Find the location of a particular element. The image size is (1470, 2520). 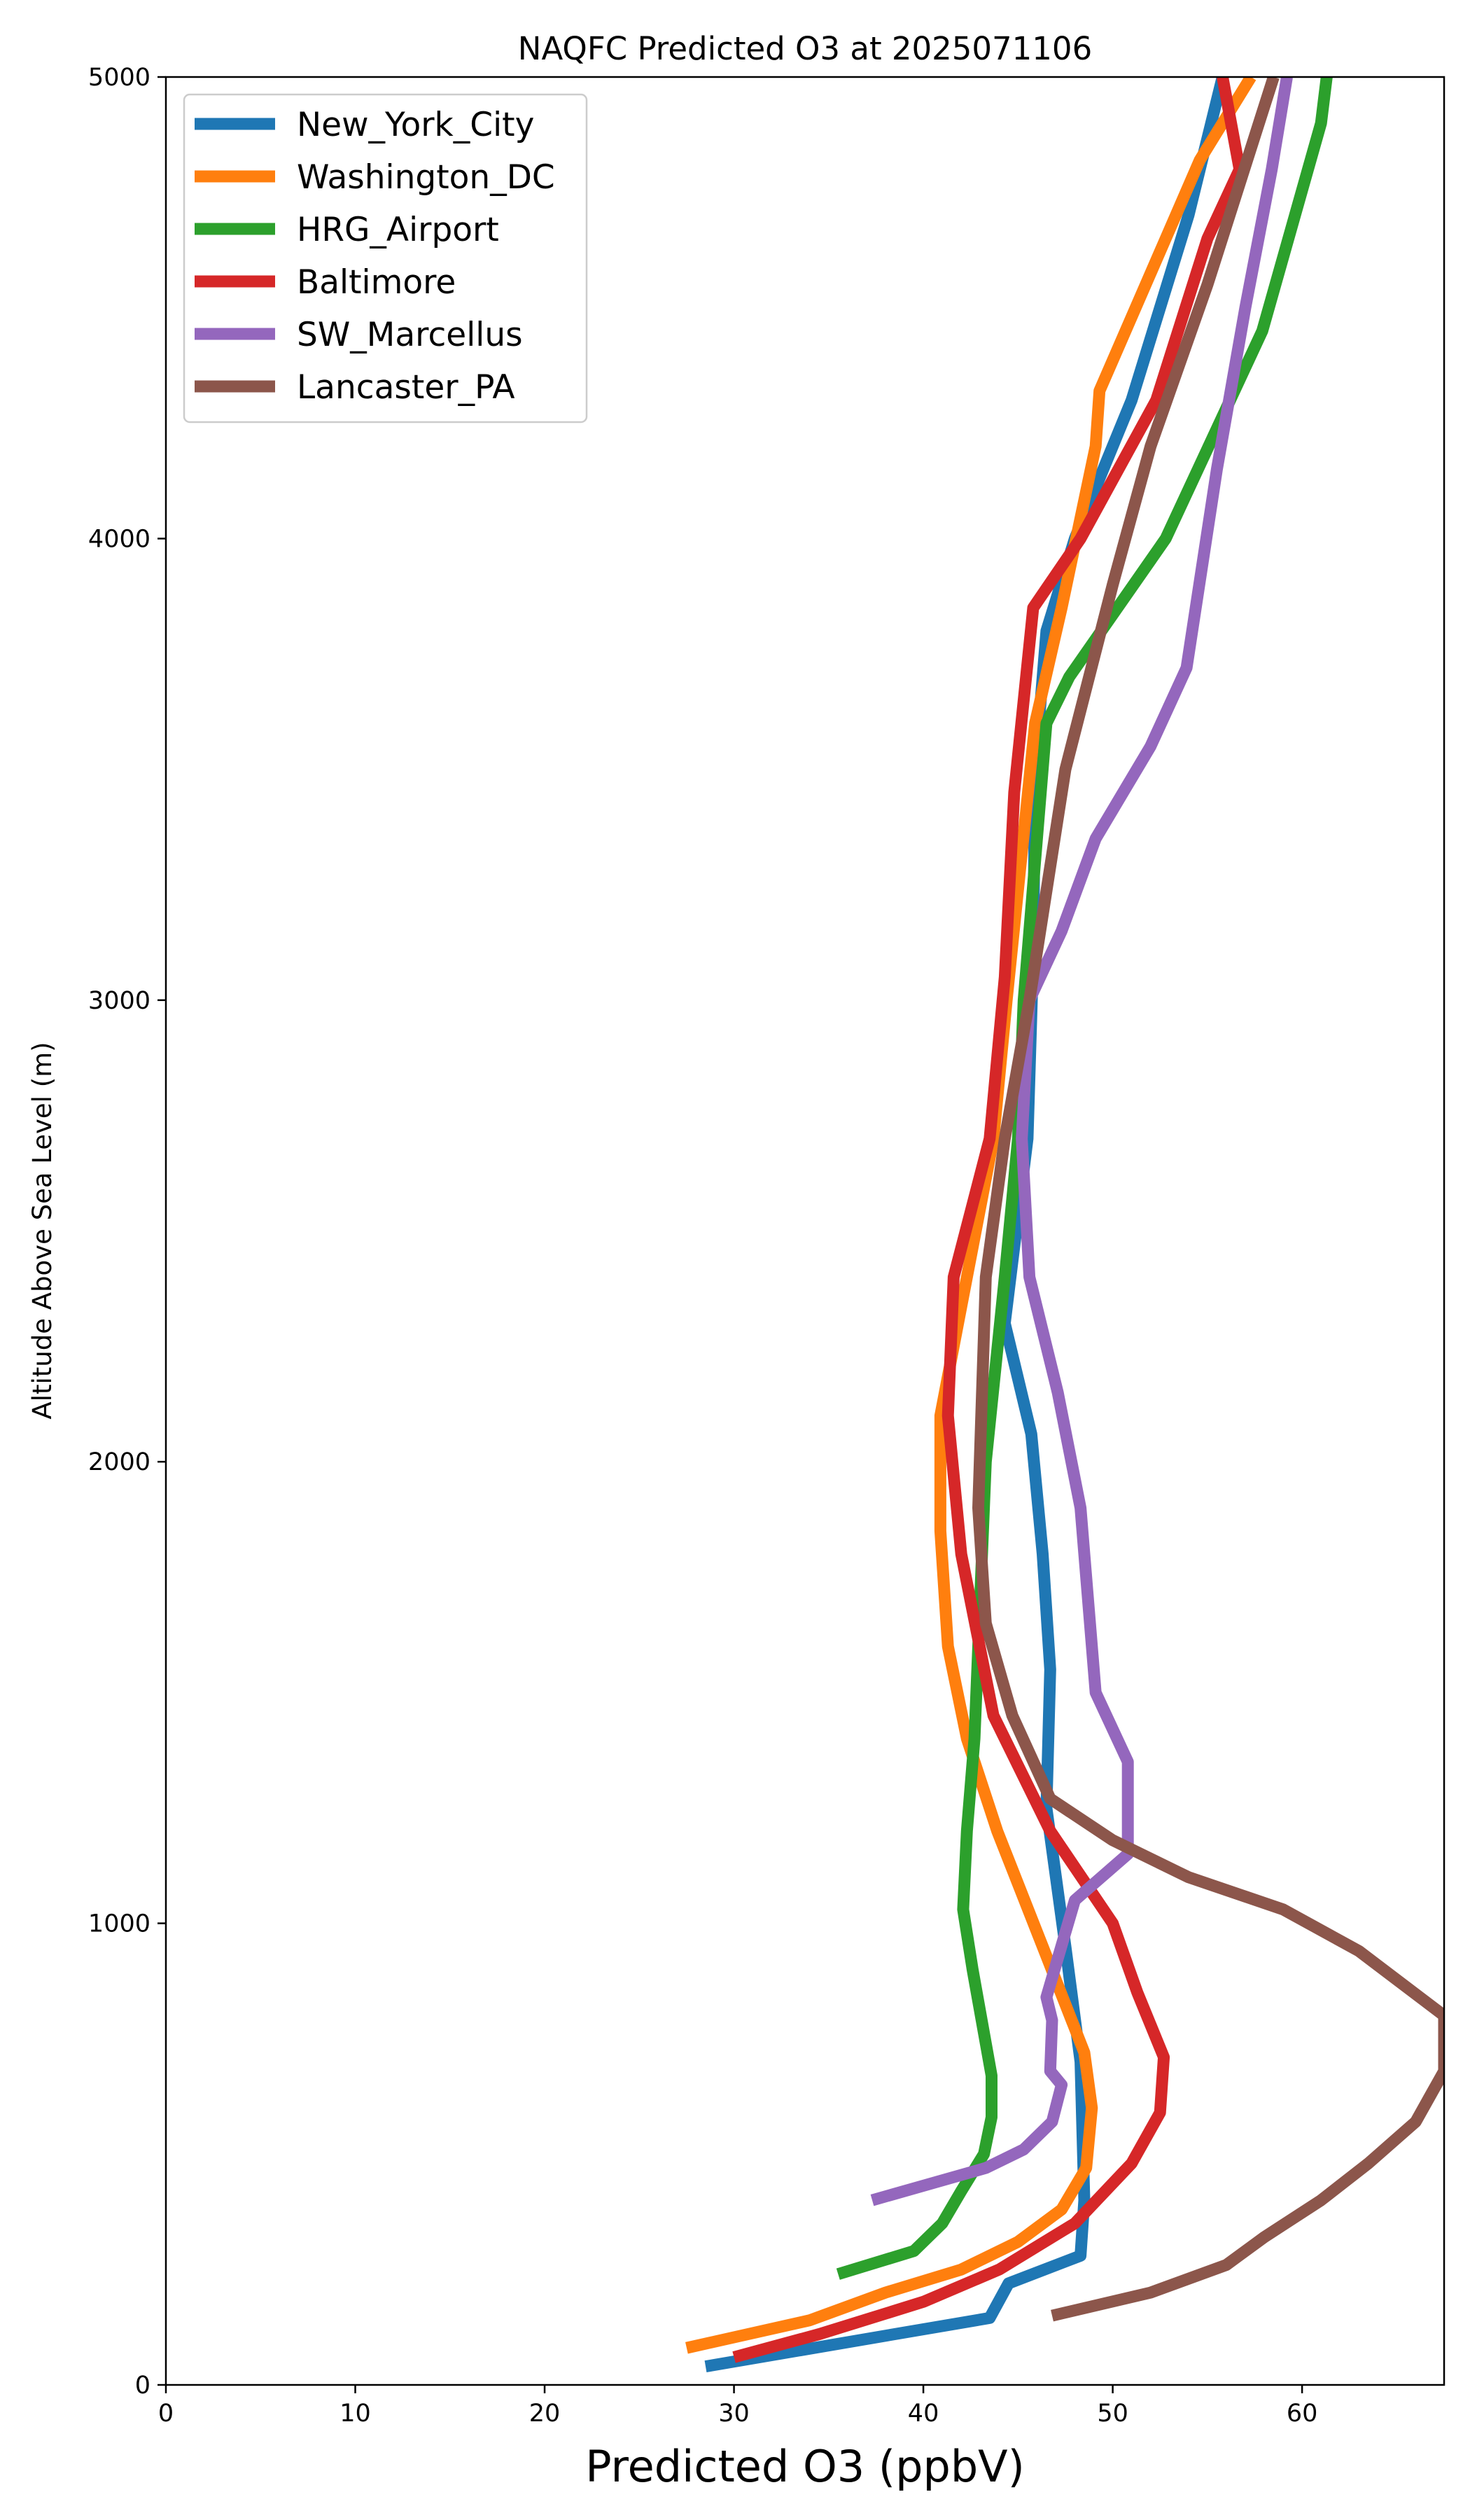

y-tick-label: 4000 is located at coordinates (119, 539).